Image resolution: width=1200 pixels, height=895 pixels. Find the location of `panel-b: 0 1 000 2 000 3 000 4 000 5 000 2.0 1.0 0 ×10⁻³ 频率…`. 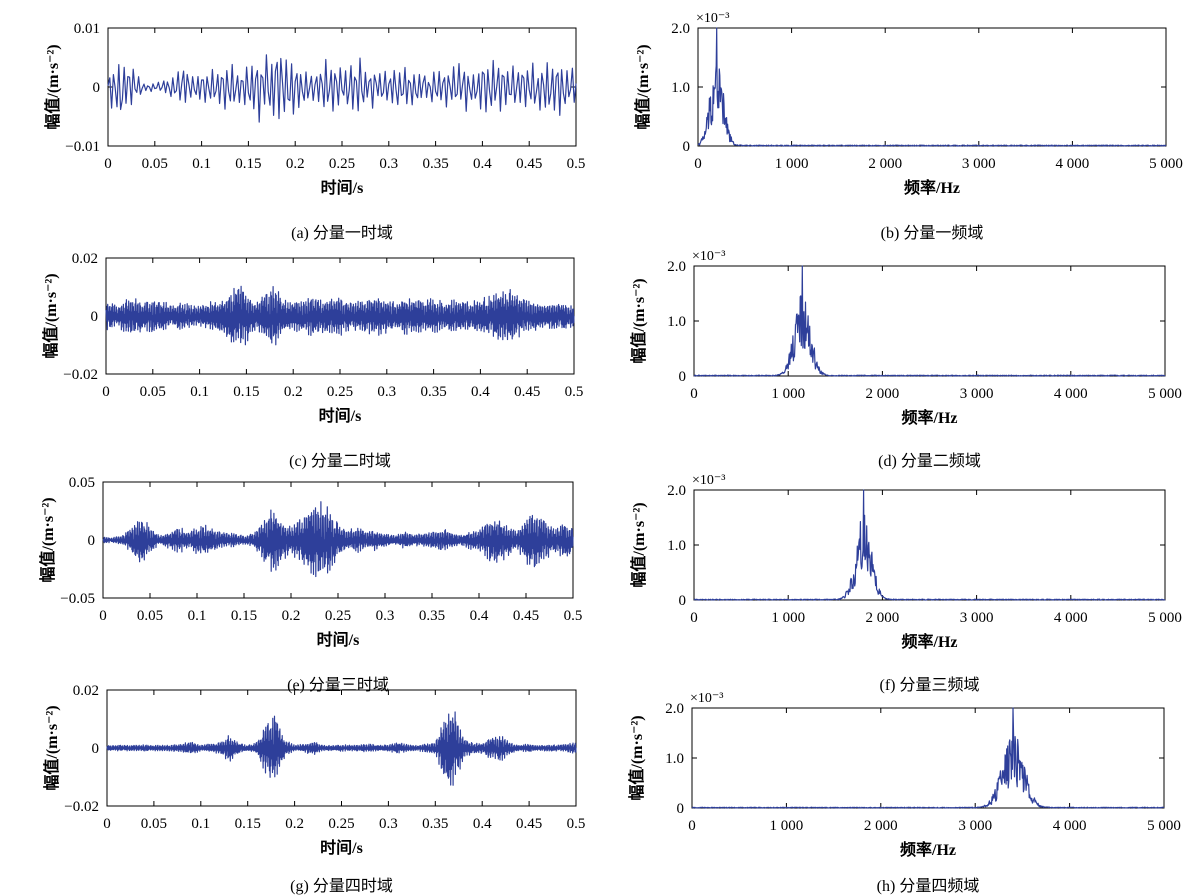

panel-b: 0 1 000 2 000 3 000 4 000 5 000 2.0 1.0 0 ×10⁻³ 频率… is located at coordinates (908, 126).